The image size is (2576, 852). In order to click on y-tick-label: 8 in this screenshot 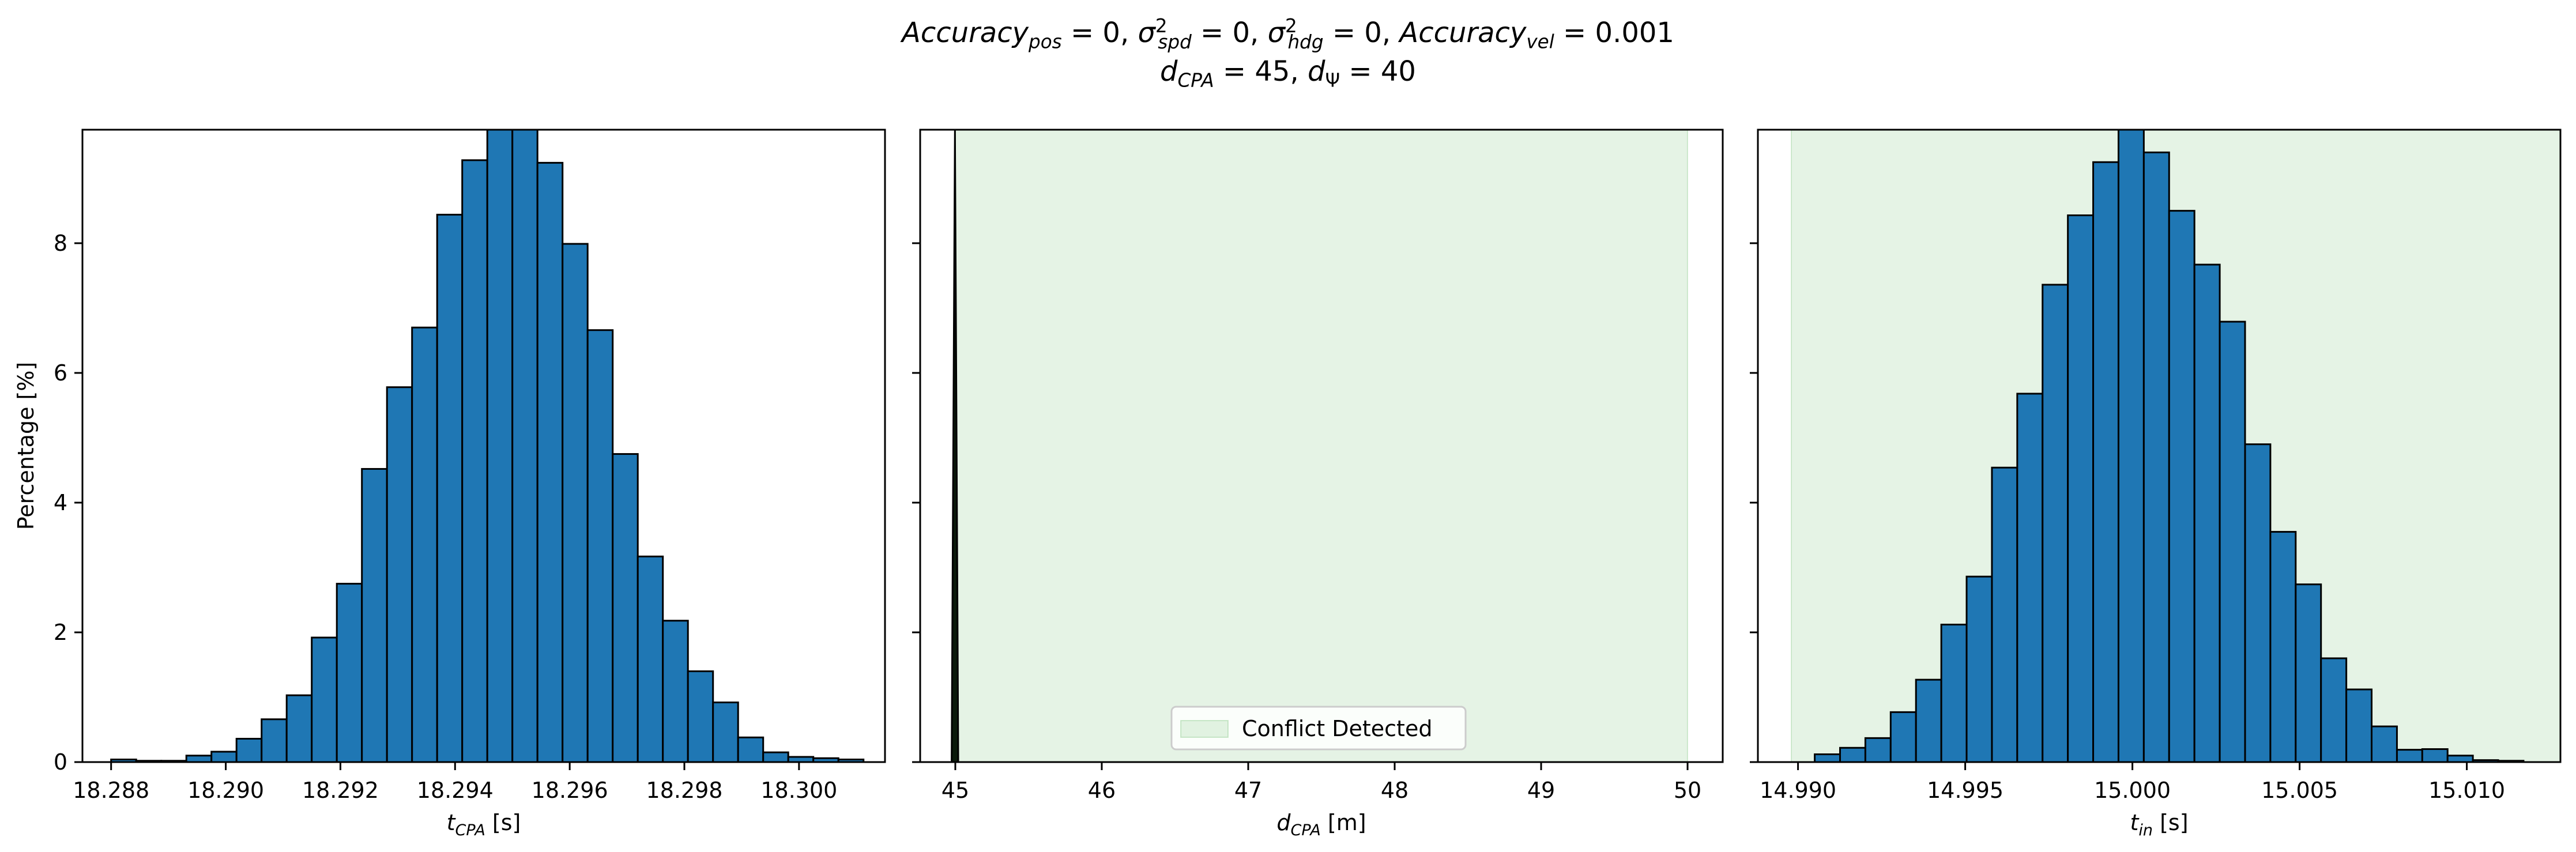, I will do `click(60, 243)`.